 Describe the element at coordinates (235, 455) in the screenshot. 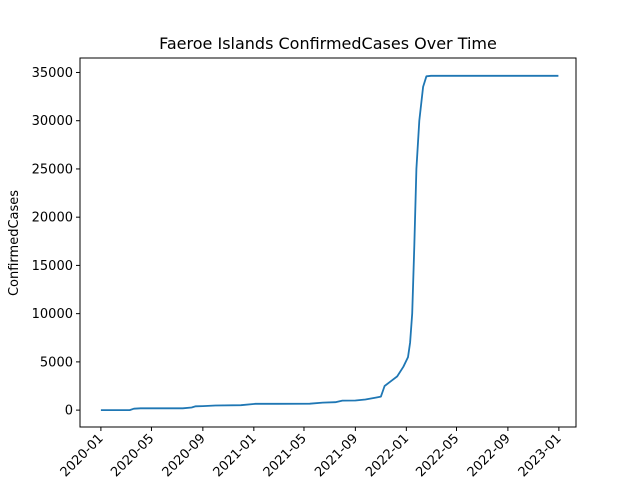

I see `x-tick-label: 2021-01` at that location.